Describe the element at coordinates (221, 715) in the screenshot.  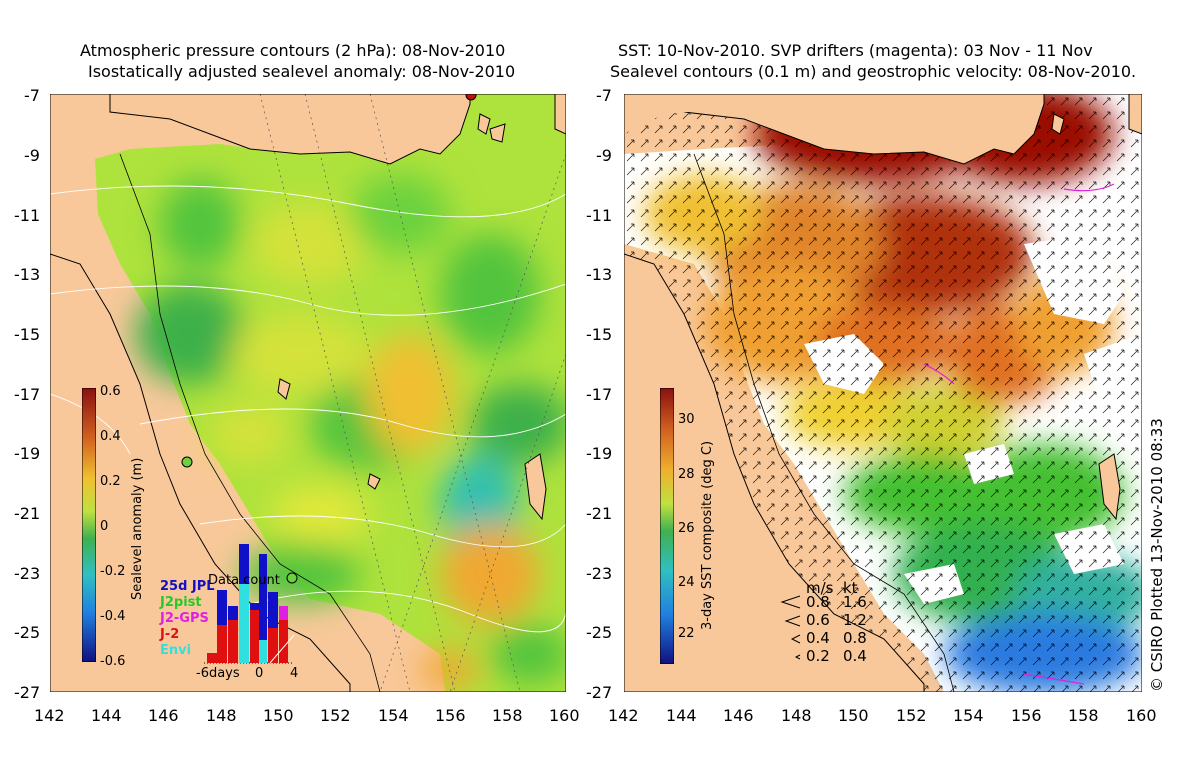
I see `left-x-tick: 148` at that location.